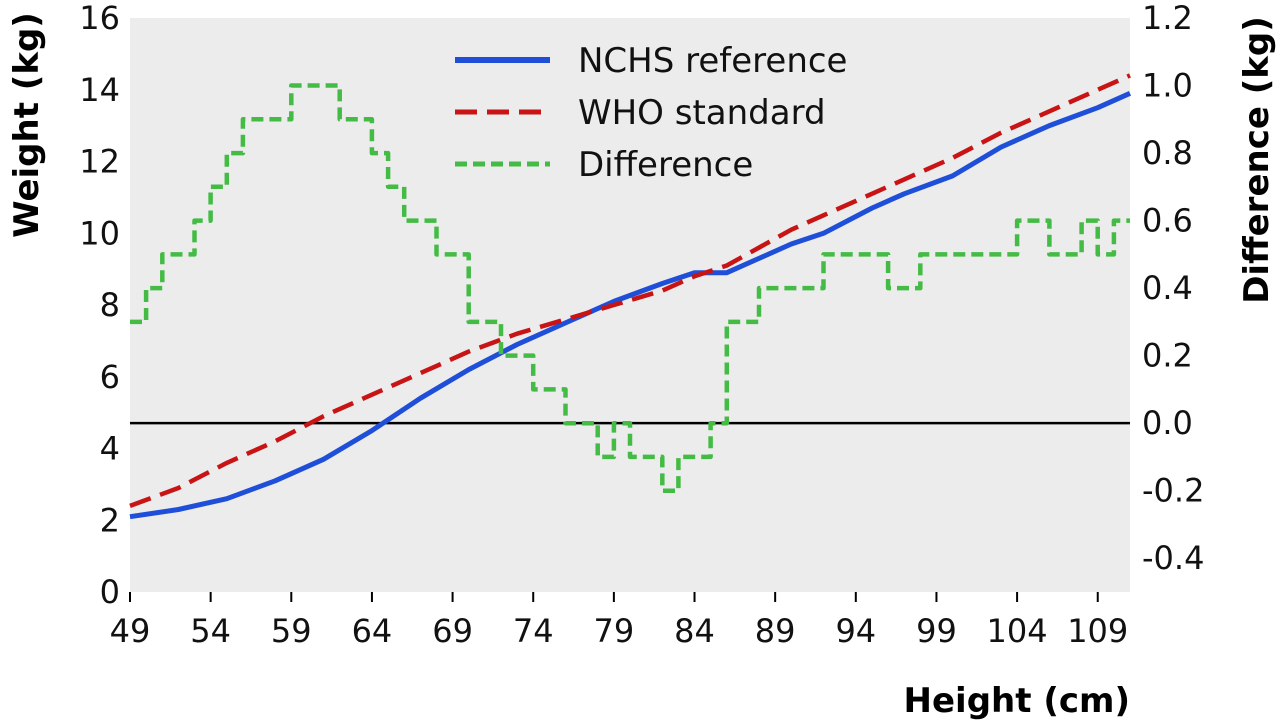  I want to click on y-tick-label: 2, so click(110, 520).